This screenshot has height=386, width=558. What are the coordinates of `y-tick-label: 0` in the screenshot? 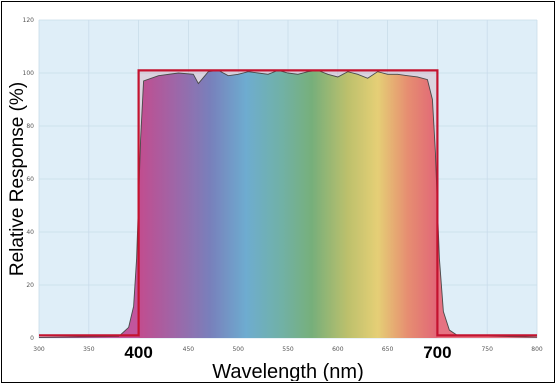 It's located at (32, 338).